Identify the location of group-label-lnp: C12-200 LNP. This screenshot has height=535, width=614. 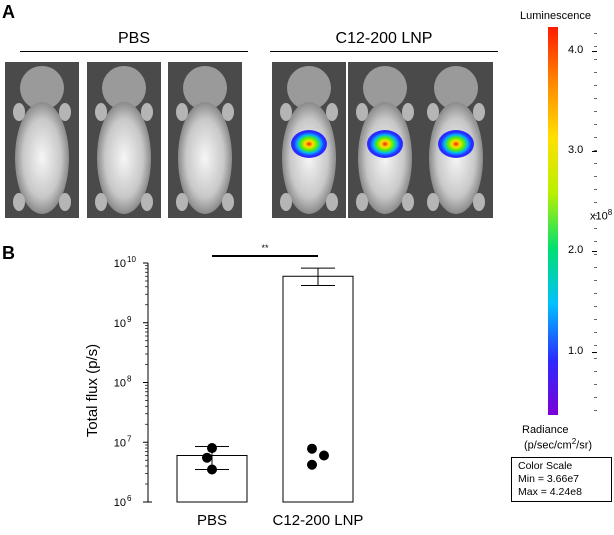
(384, 38).